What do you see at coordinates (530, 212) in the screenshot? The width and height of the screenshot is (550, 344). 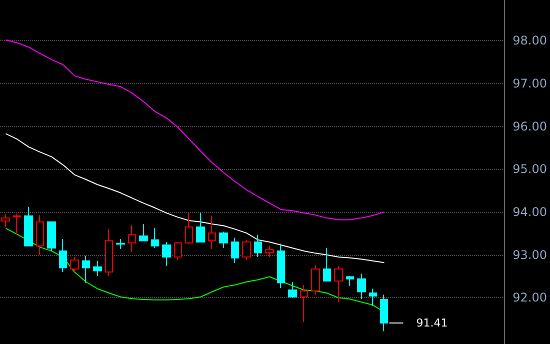 I see `y-tick-label: 94.00` at bounding box center [530, 212].